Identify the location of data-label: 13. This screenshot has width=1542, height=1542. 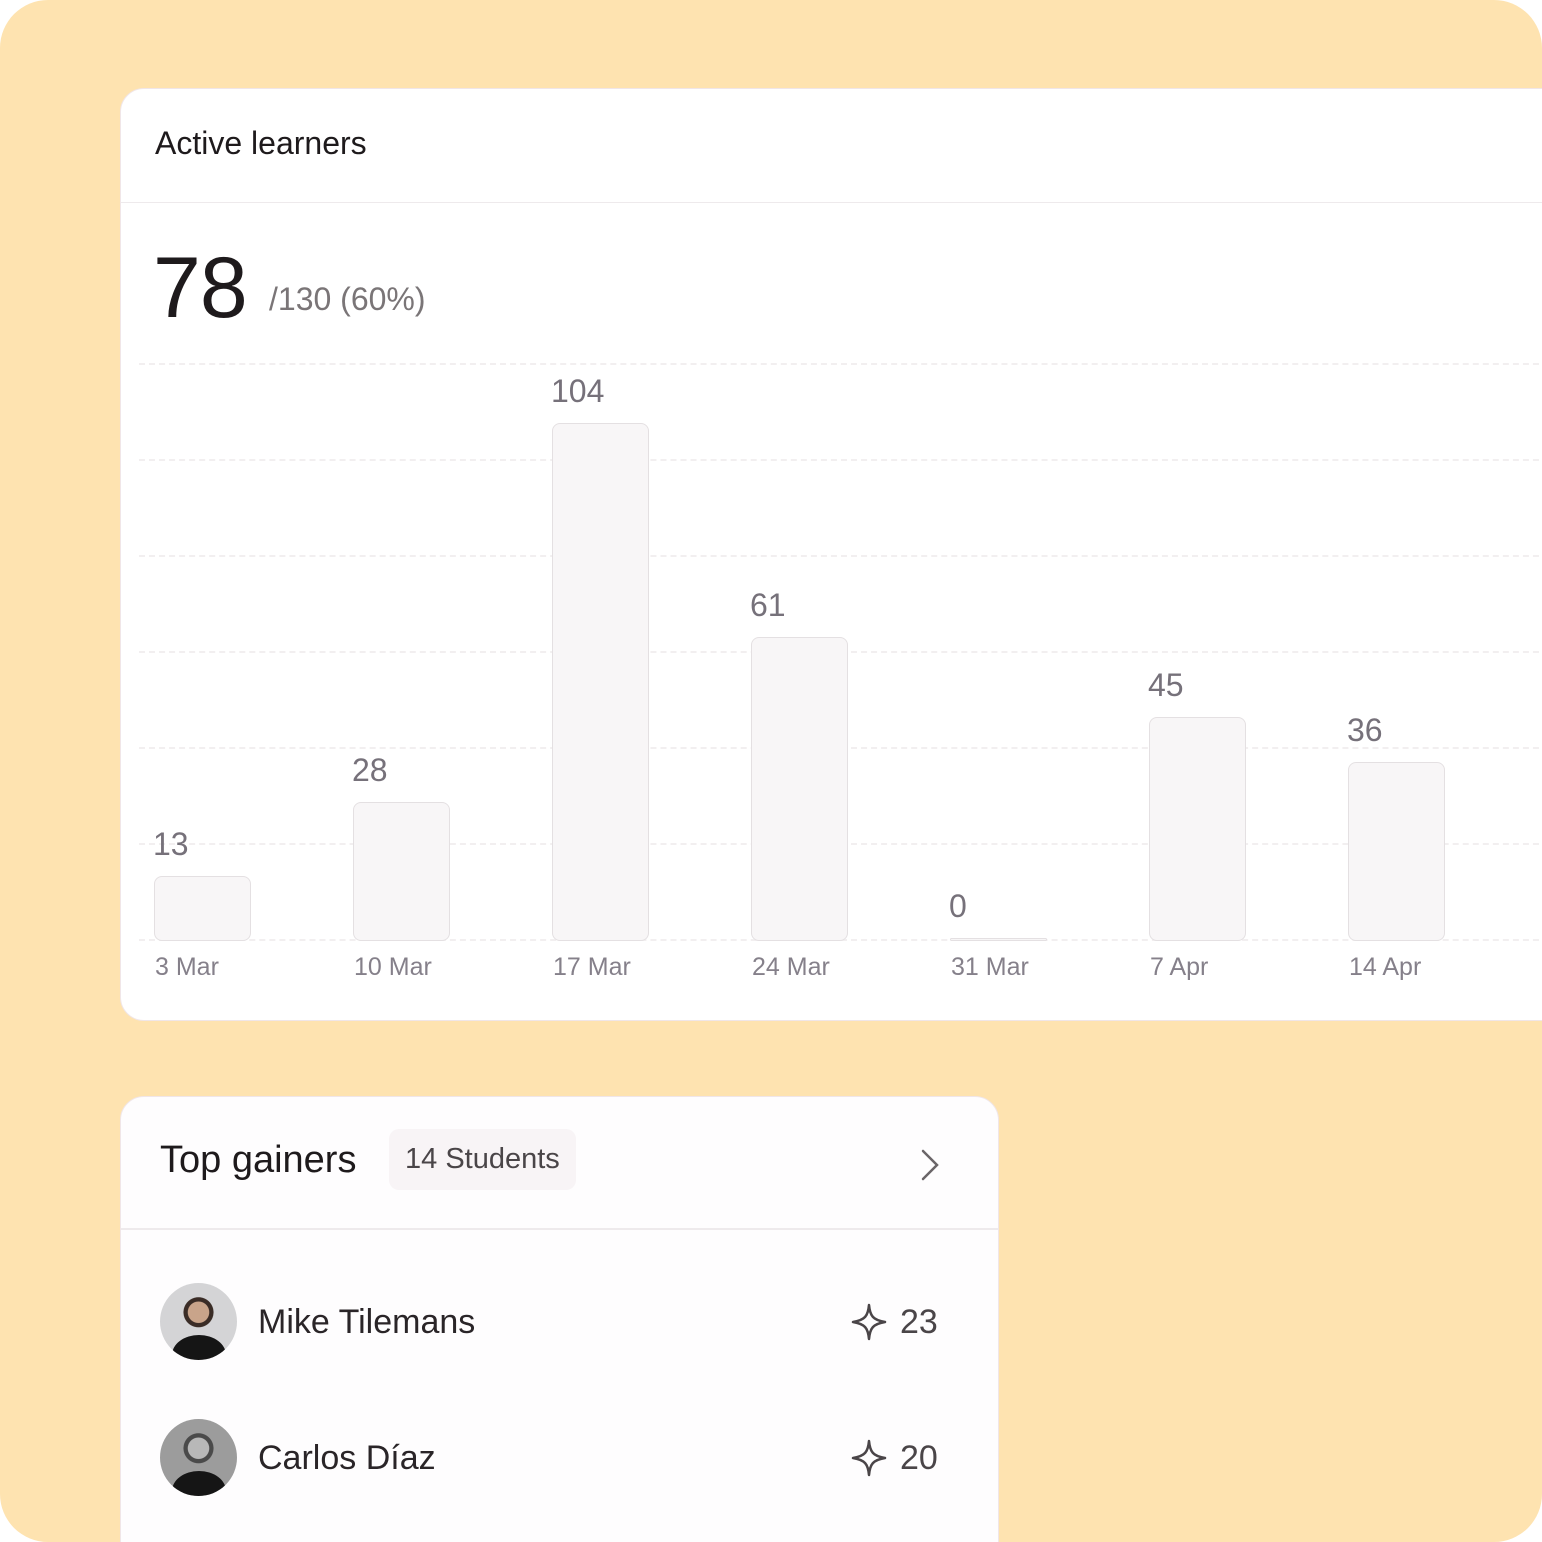
(171, 844).